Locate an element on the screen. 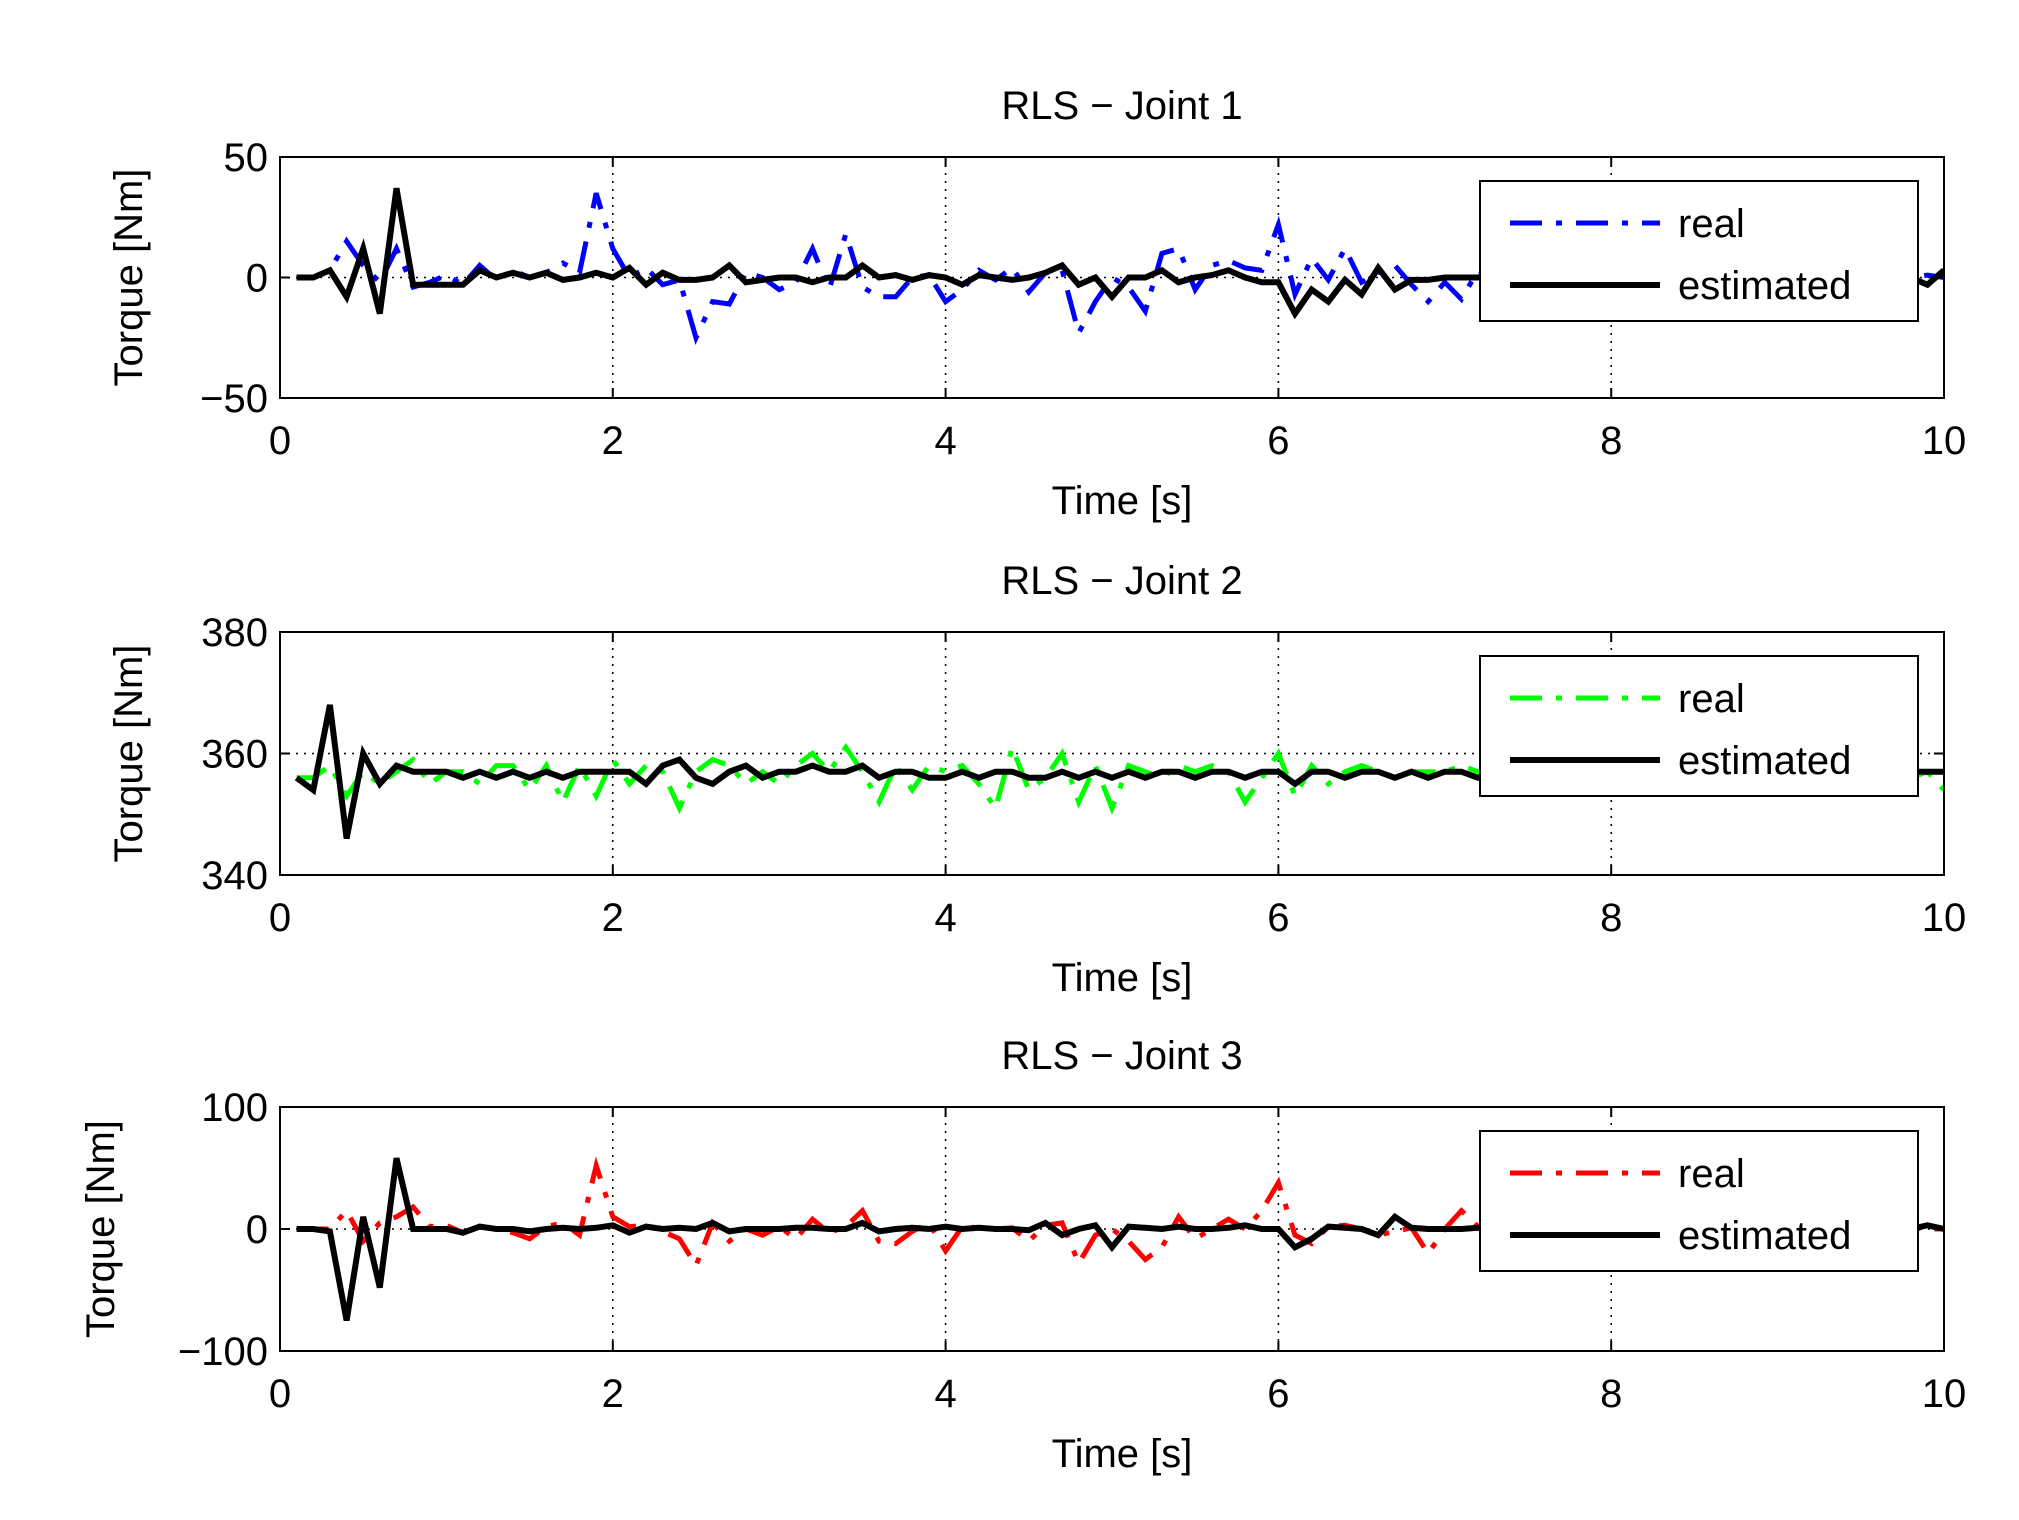 The height and width of the screenshot is (1520, 2019). xtick-label-2-5: 10 is located at coordinates (1944, 918).